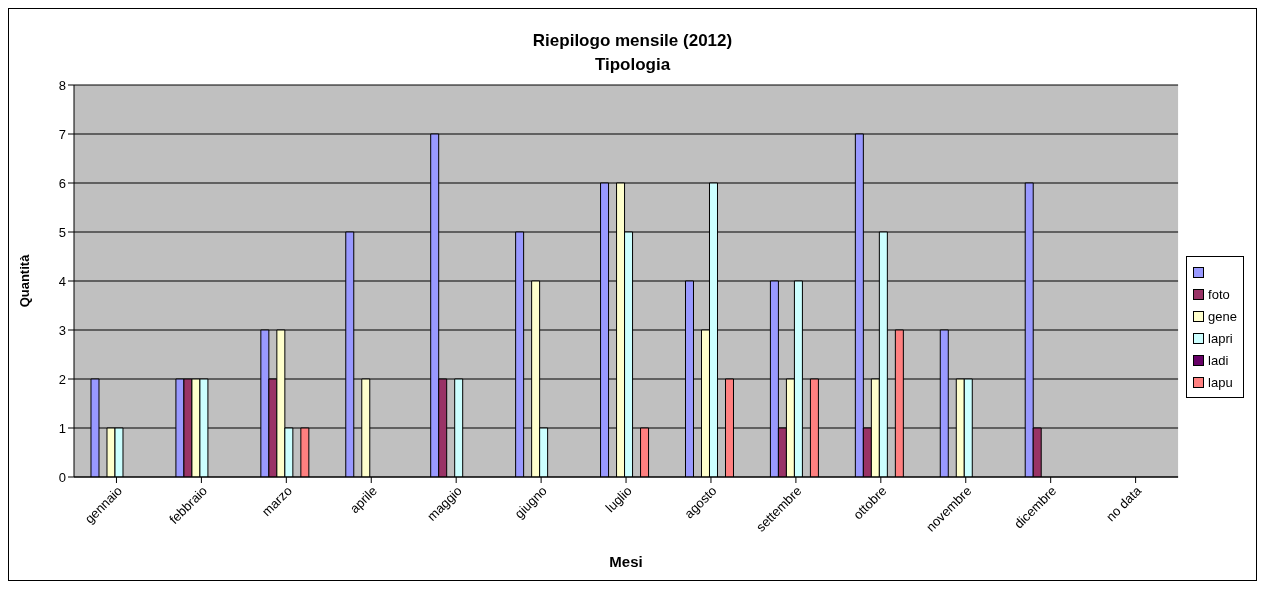  What do you see at coordinates (24, 280) in the screenshot?
I see `y-axis-title: Quantità` at bounding box center [24, 280].